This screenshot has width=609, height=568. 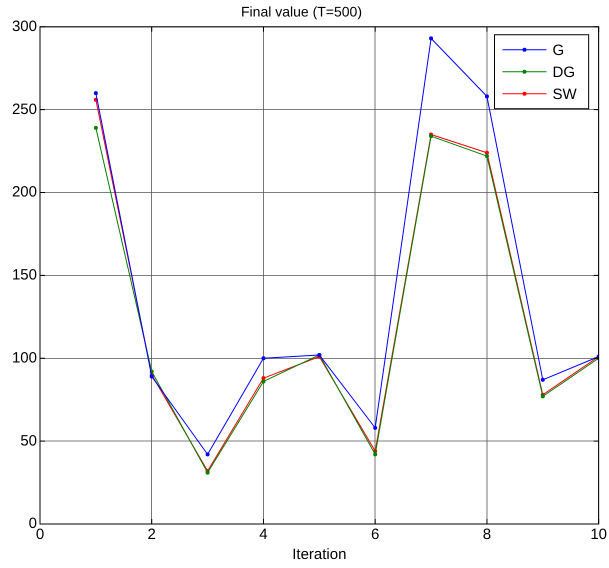 I want to click on x-tick-label: 2, so click(x=152, y=535).